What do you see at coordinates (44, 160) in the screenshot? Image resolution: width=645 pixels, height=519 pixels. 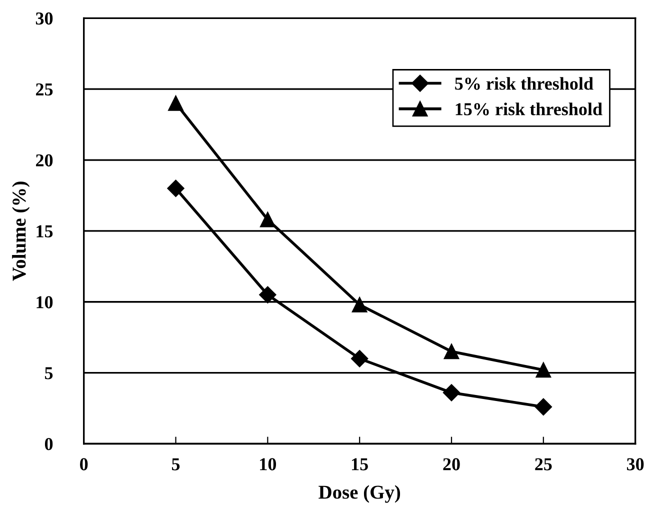 I see `y-tick-label: 20` at bounding box center [44, 160].